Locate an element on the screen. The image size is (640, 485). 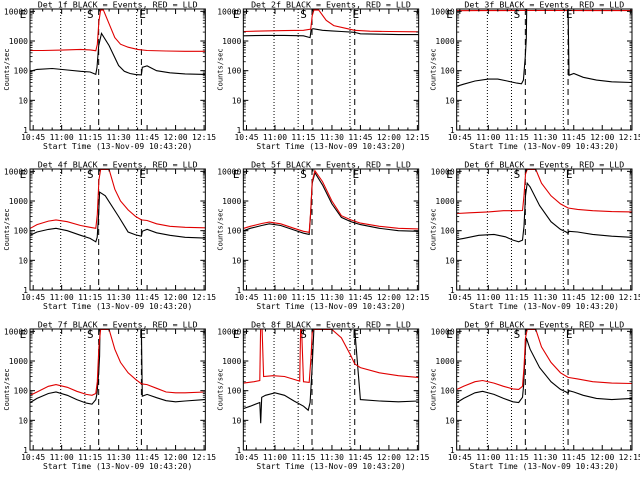
panel-title: Det 4f BLACK = Events, RED = LLD is located at coordinates (118, 165).